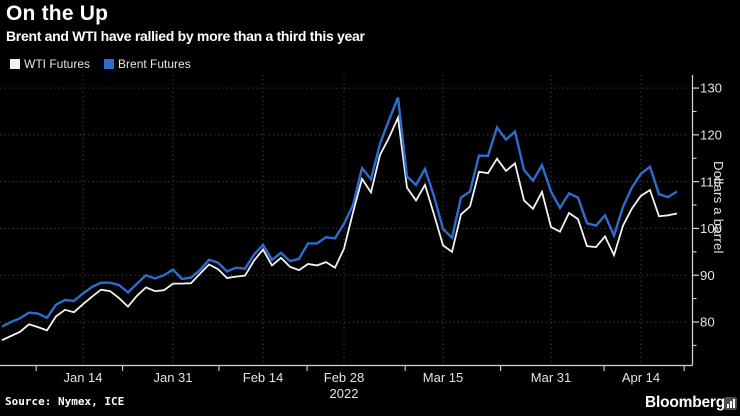  Describe the element at coordinates (344, 377) in the screenshot. I see `x-tick-label: Feb 28` at that location.